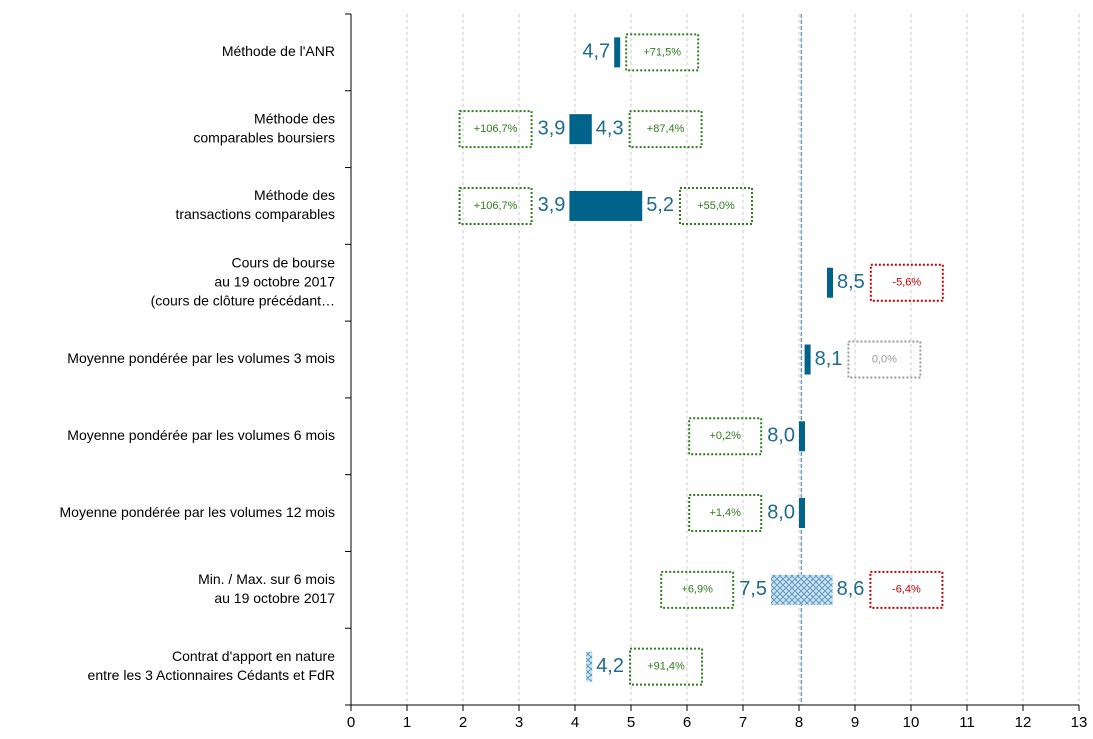 This screenshot has width=1093, height=739. Describe the element at coordinates (201, 358) in the screenshot. I see `category-label: Moyenne pondérée par les volumes 3 mois` at that location.